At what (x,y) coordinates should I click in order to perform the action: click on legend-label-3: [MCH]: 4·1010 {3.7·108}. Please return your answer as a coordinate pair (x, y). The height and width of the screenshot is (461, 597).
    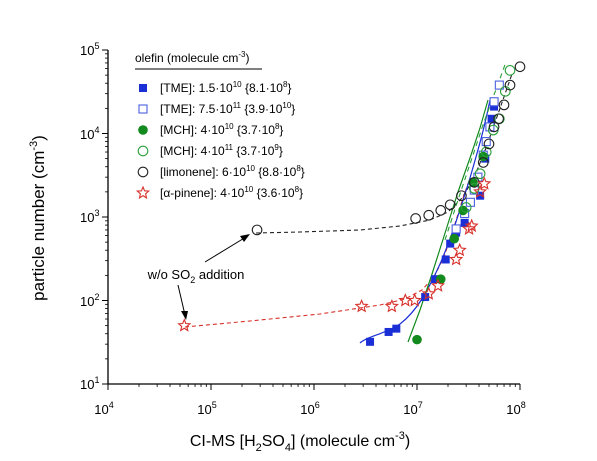
    Looking at the image, I should click on (221, 129).